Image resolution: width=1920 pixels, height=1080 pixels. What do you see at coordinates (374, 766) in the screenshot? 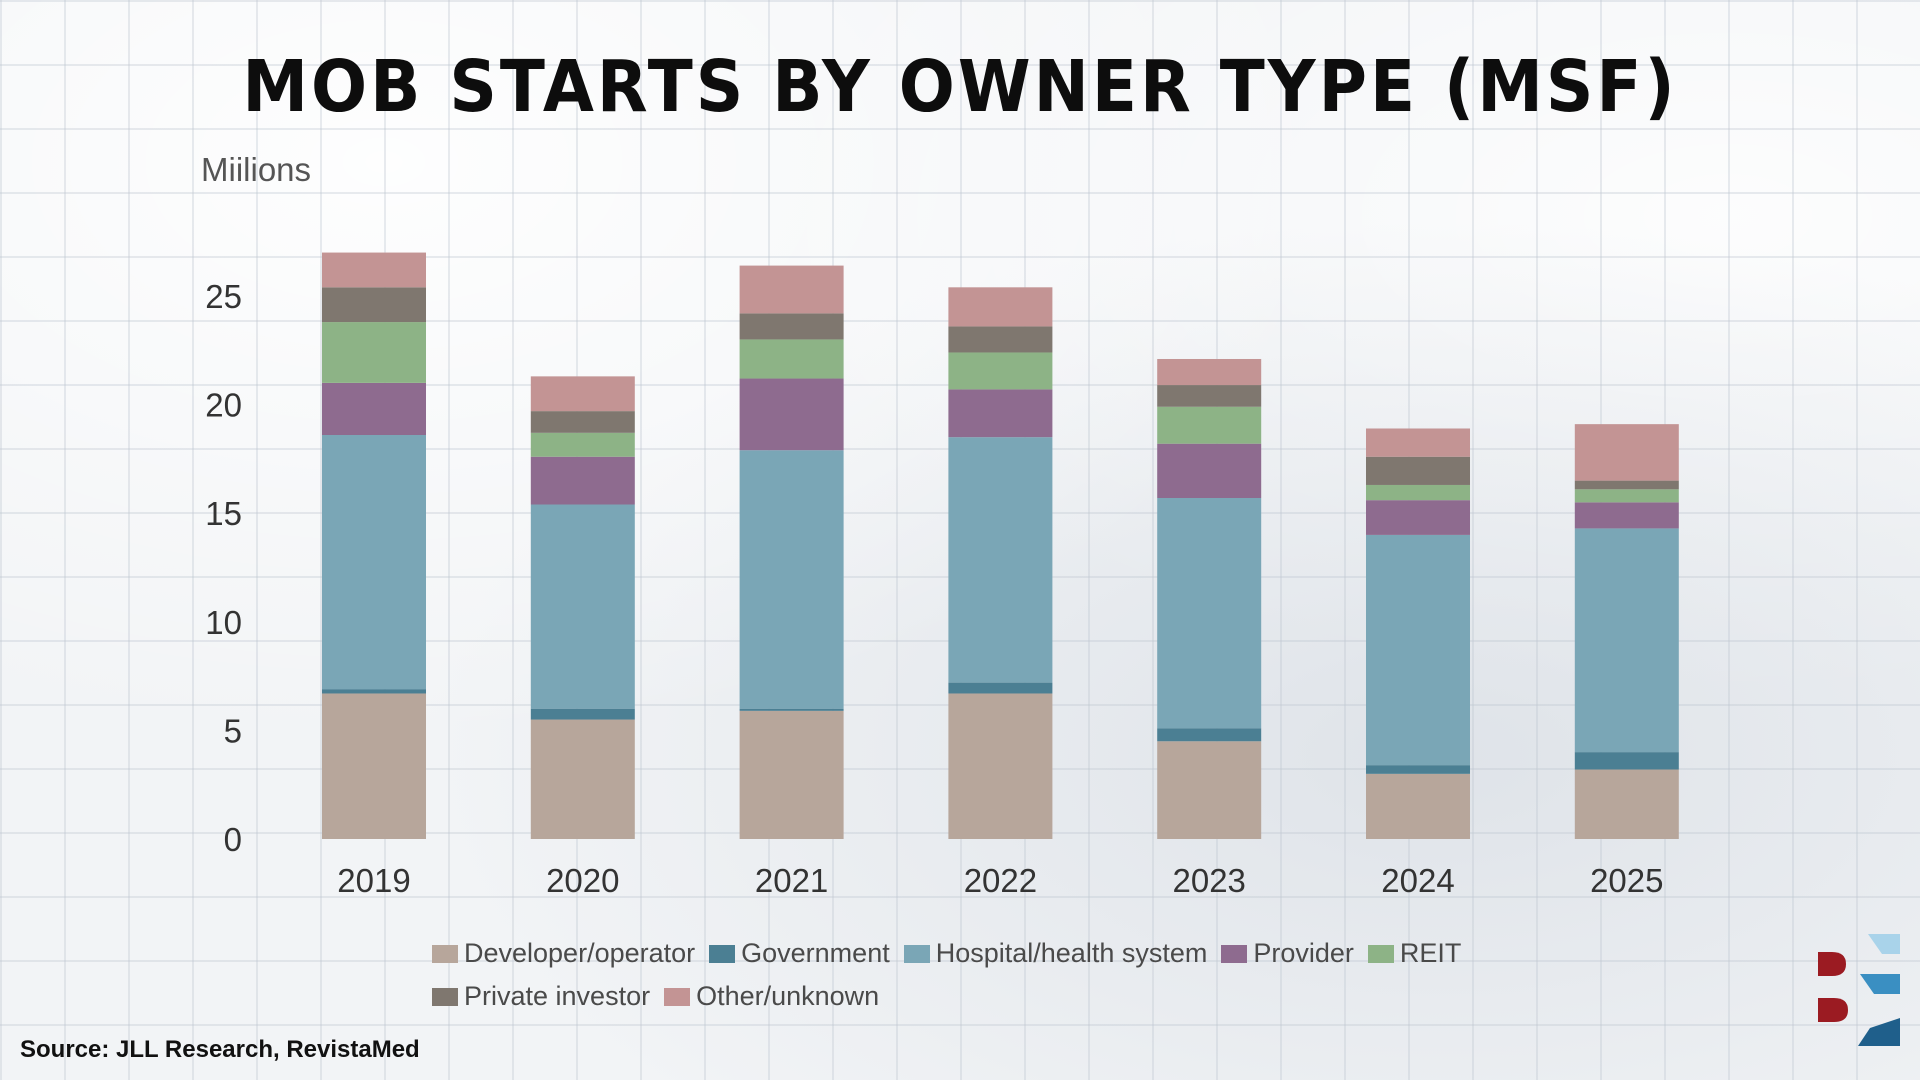
I see `bar-segment-developer-operator-2019` at bounding box center [374, 766].